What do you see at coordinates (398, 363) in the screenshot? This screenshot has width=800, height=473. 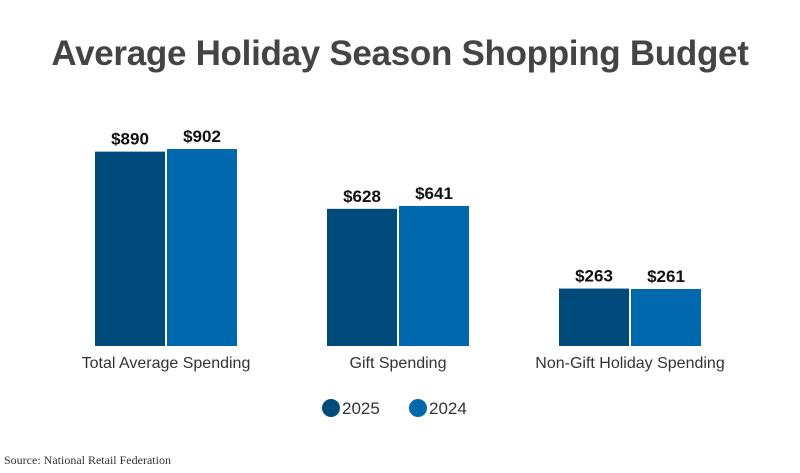 I see `category-label: Gift Spending` at bounding box center [398, 363].